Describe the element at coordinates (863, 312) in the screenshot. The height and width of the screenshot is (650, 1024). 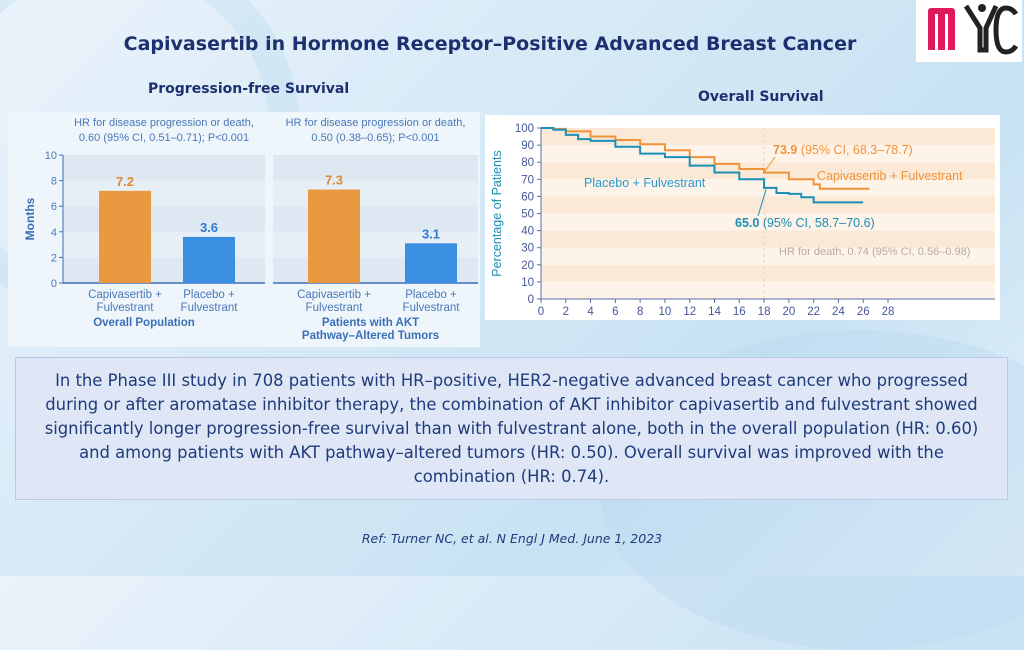
I see `x-tick-label: 26` at that location.